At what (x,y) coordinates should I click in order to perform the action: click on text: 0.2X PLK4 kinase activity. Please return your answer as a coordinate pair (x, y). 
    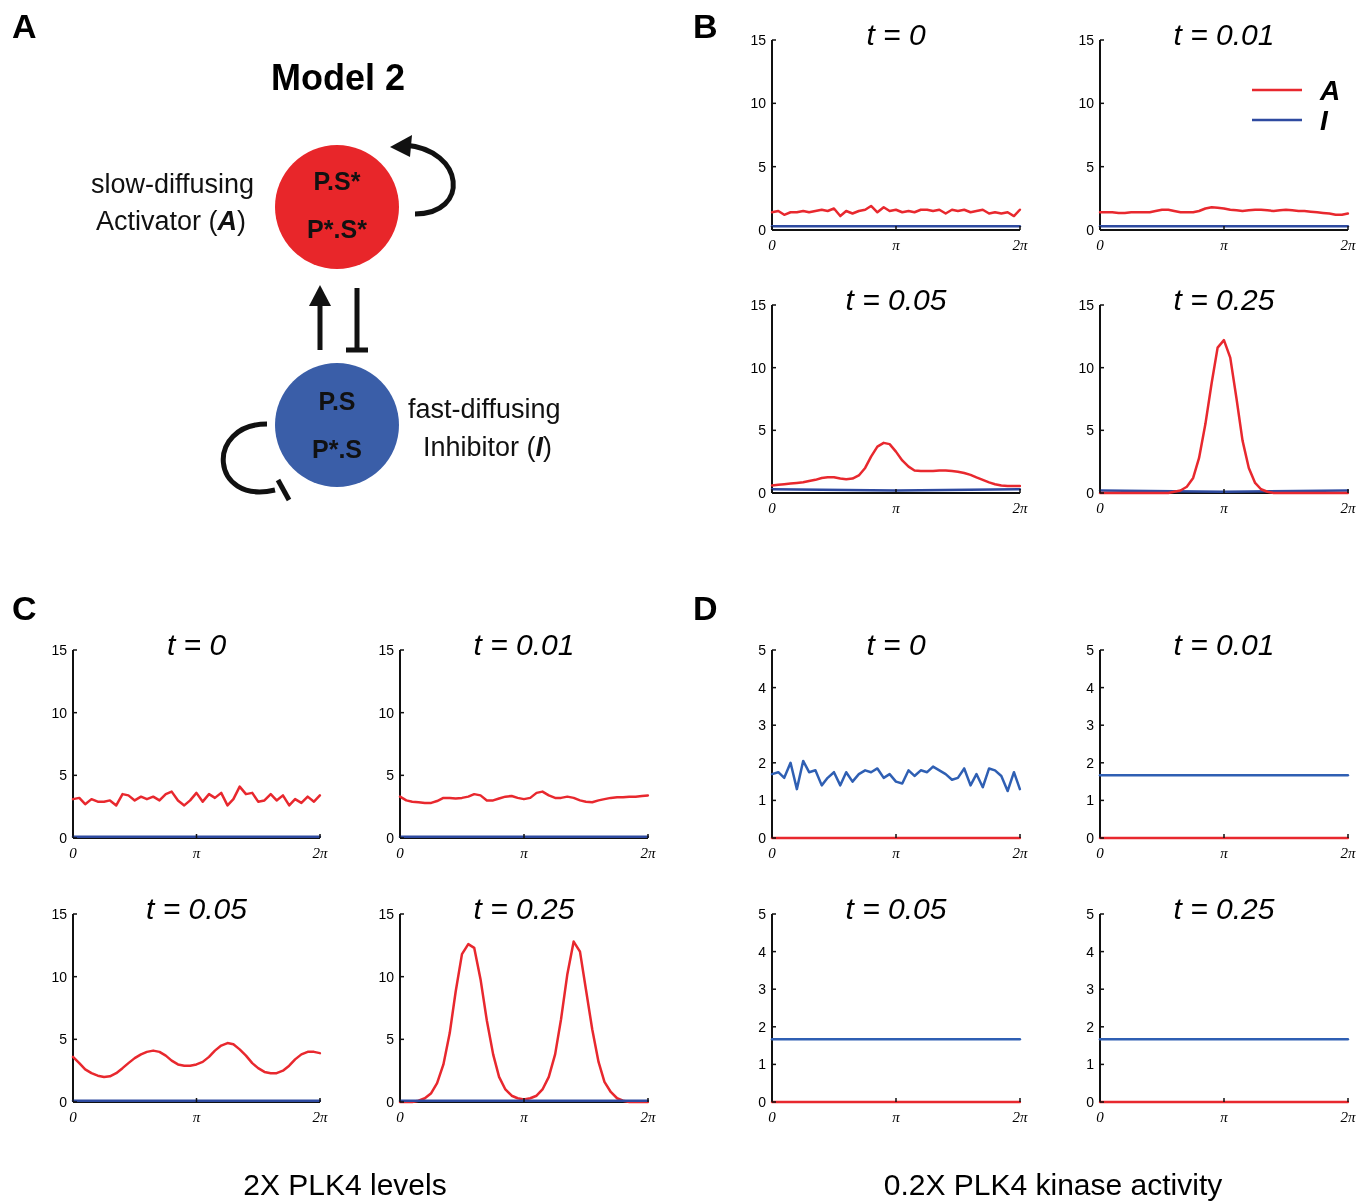
    Looking at the image, I should click on (1053, 1184).